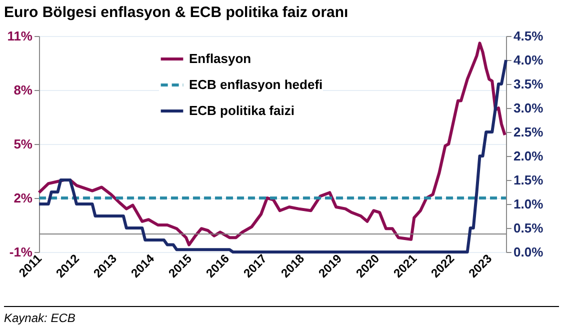 Image resolution: width=567 pixels, height=327 pixels. Describe the element at coordinates (23, 198) in the screenshot. I see `y-tick-label: 2%` at that location.